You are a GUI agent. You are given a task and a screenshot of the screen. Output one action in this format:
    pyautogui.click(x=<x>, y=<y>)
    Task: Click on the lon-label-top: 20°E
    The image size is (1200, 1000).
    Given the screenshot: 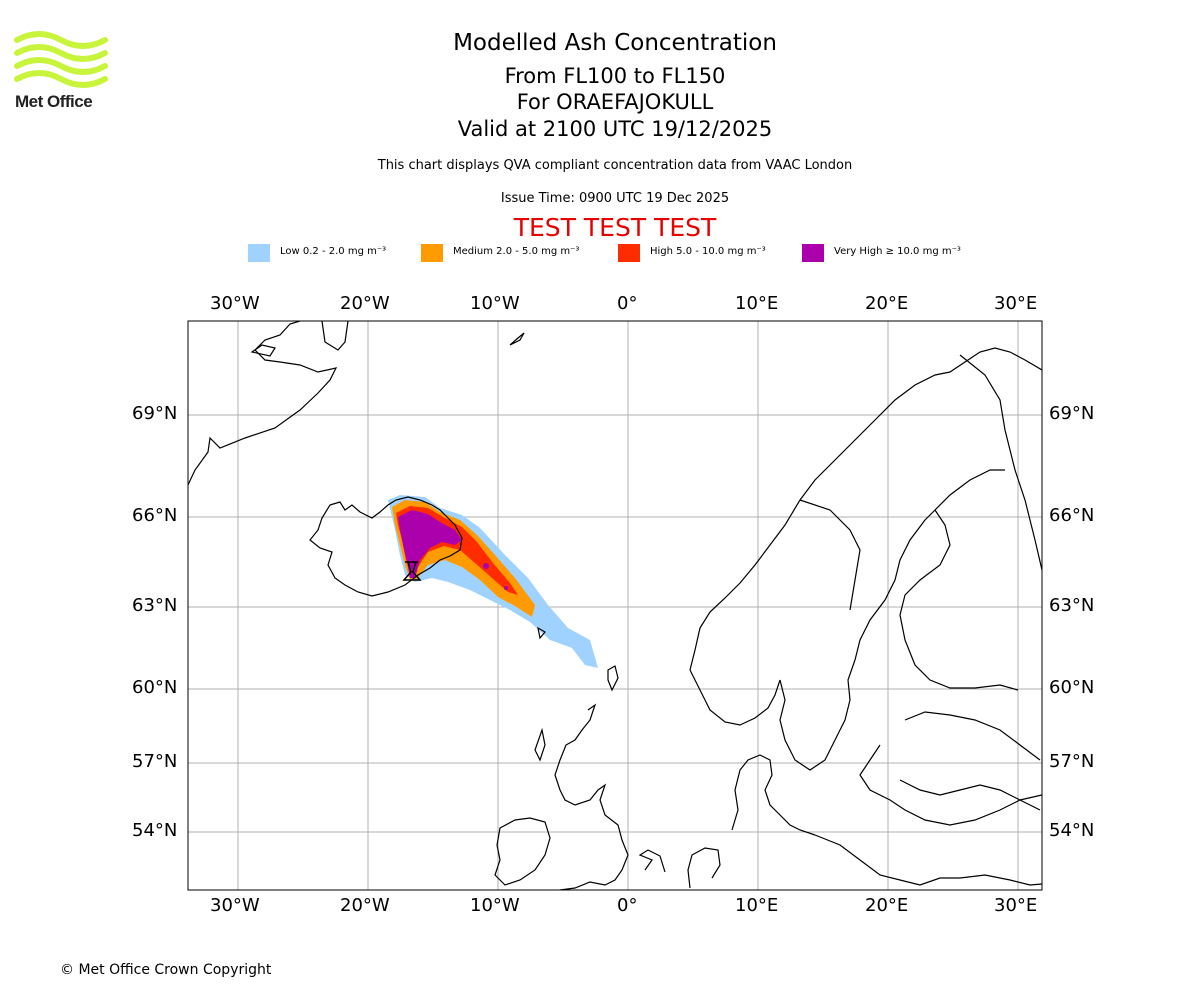 What is the action you would take?
    pyautogui.click(x=887, y=303)
    